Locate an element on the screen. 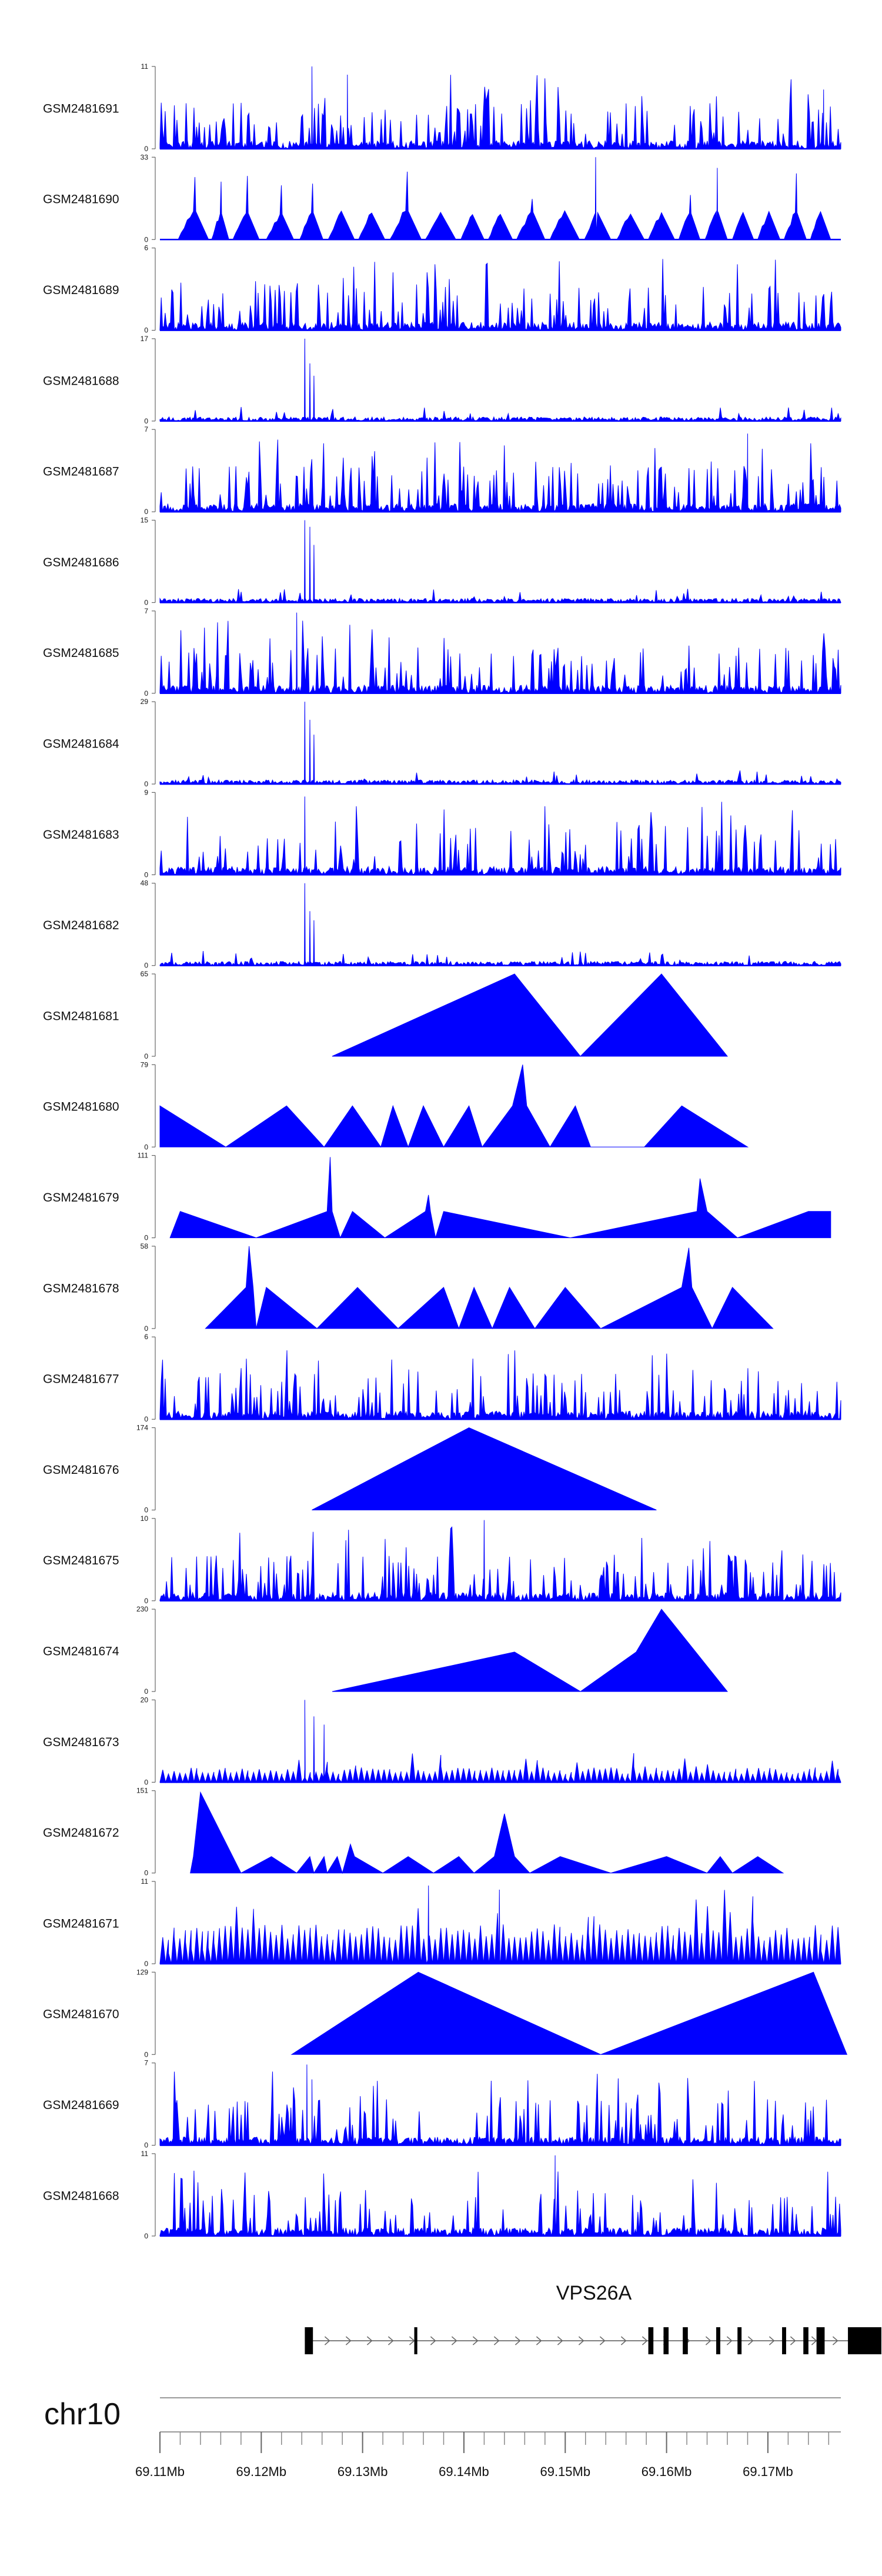 Image resolution: width=882 pixels, height=2576 pixels. y-tick-label-max: 174 is located at coordinates (142, 1428).